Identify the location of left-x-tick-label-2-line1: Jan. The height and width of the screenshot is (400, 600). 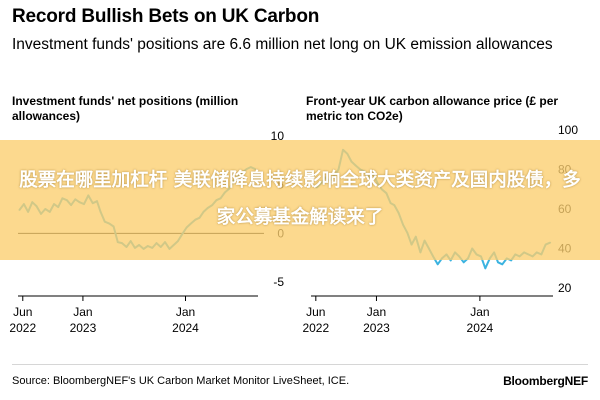
(185, 312).